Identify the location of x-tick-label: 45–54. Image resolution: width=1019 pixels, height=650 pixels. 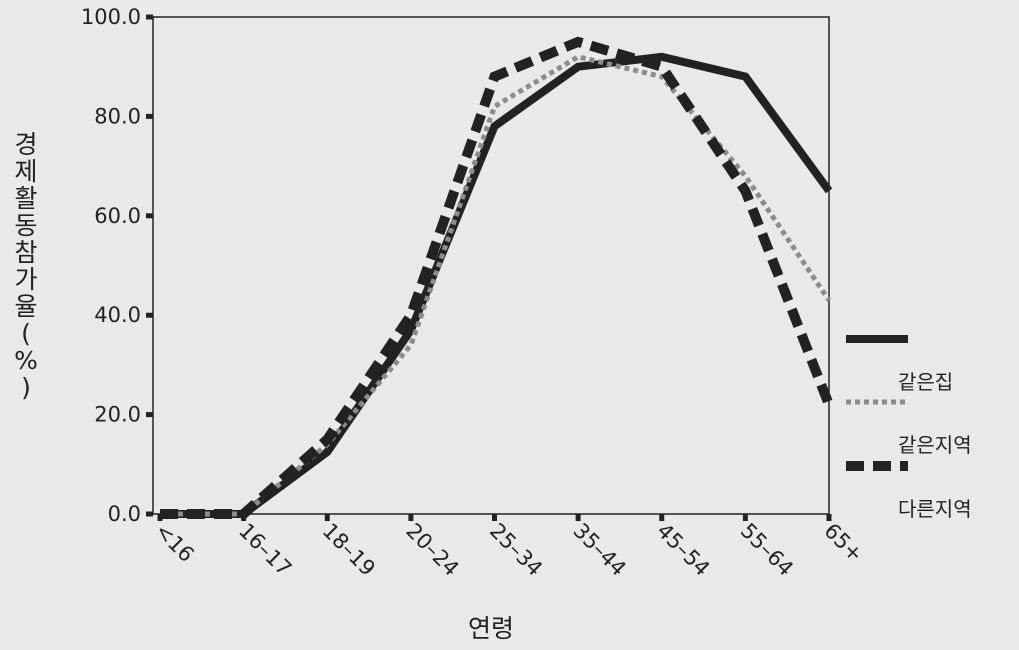
(683, 550).